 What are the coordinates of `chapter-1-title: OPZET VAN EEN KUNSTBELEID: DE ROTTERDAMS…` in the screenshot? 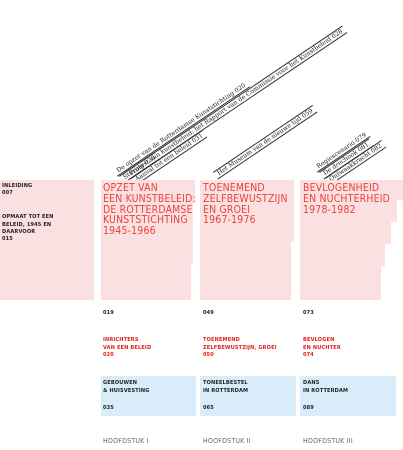 It's located at (149, 210).